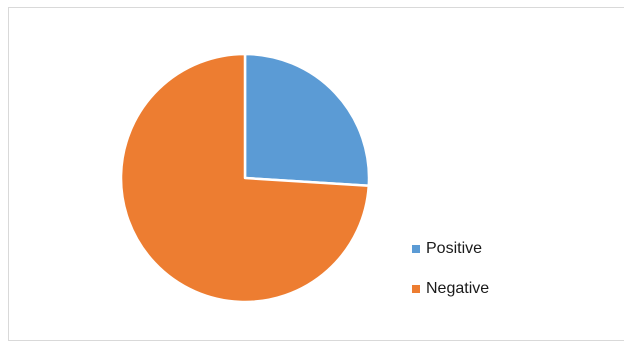 This screenshot has width=625, height=342. Describe the element at coordinates (458, 288) in the screenshot. I see `legend-label-negative: Negative` at that location.